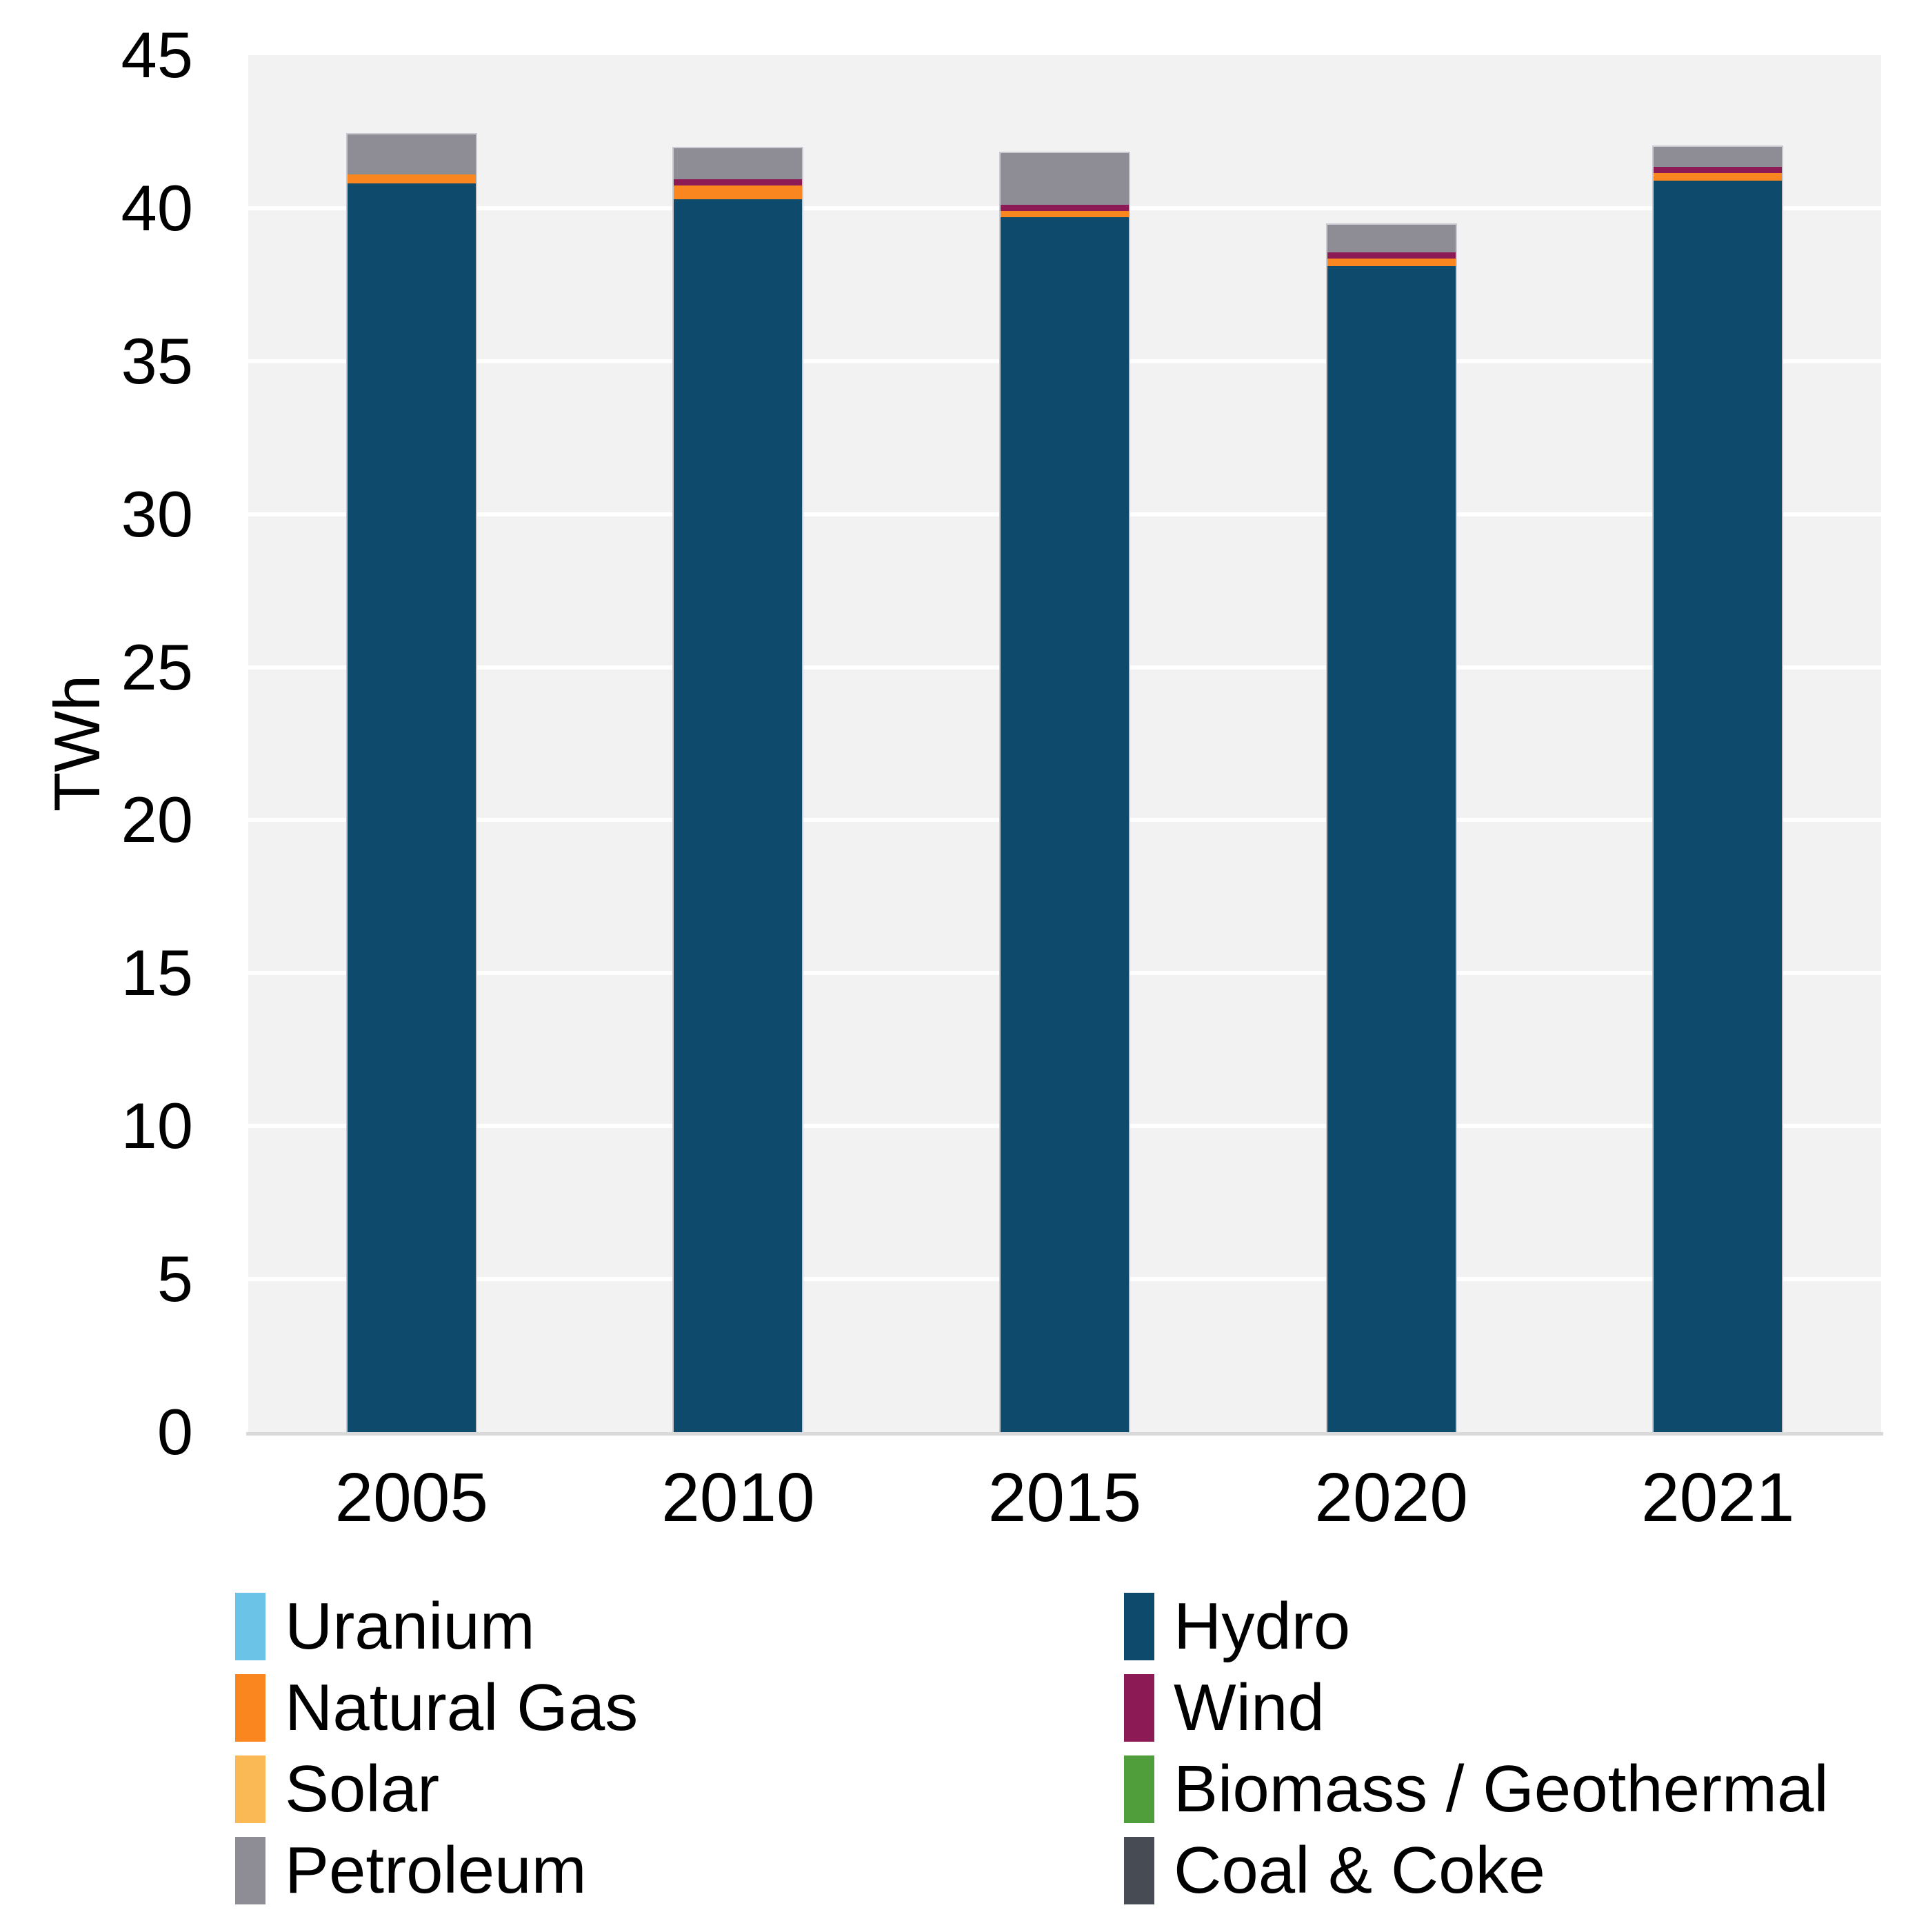 The width and height of the screenshot is (1917, 1932). I want to click on legend-label: Coal & Coke, so click(1359, 1870).